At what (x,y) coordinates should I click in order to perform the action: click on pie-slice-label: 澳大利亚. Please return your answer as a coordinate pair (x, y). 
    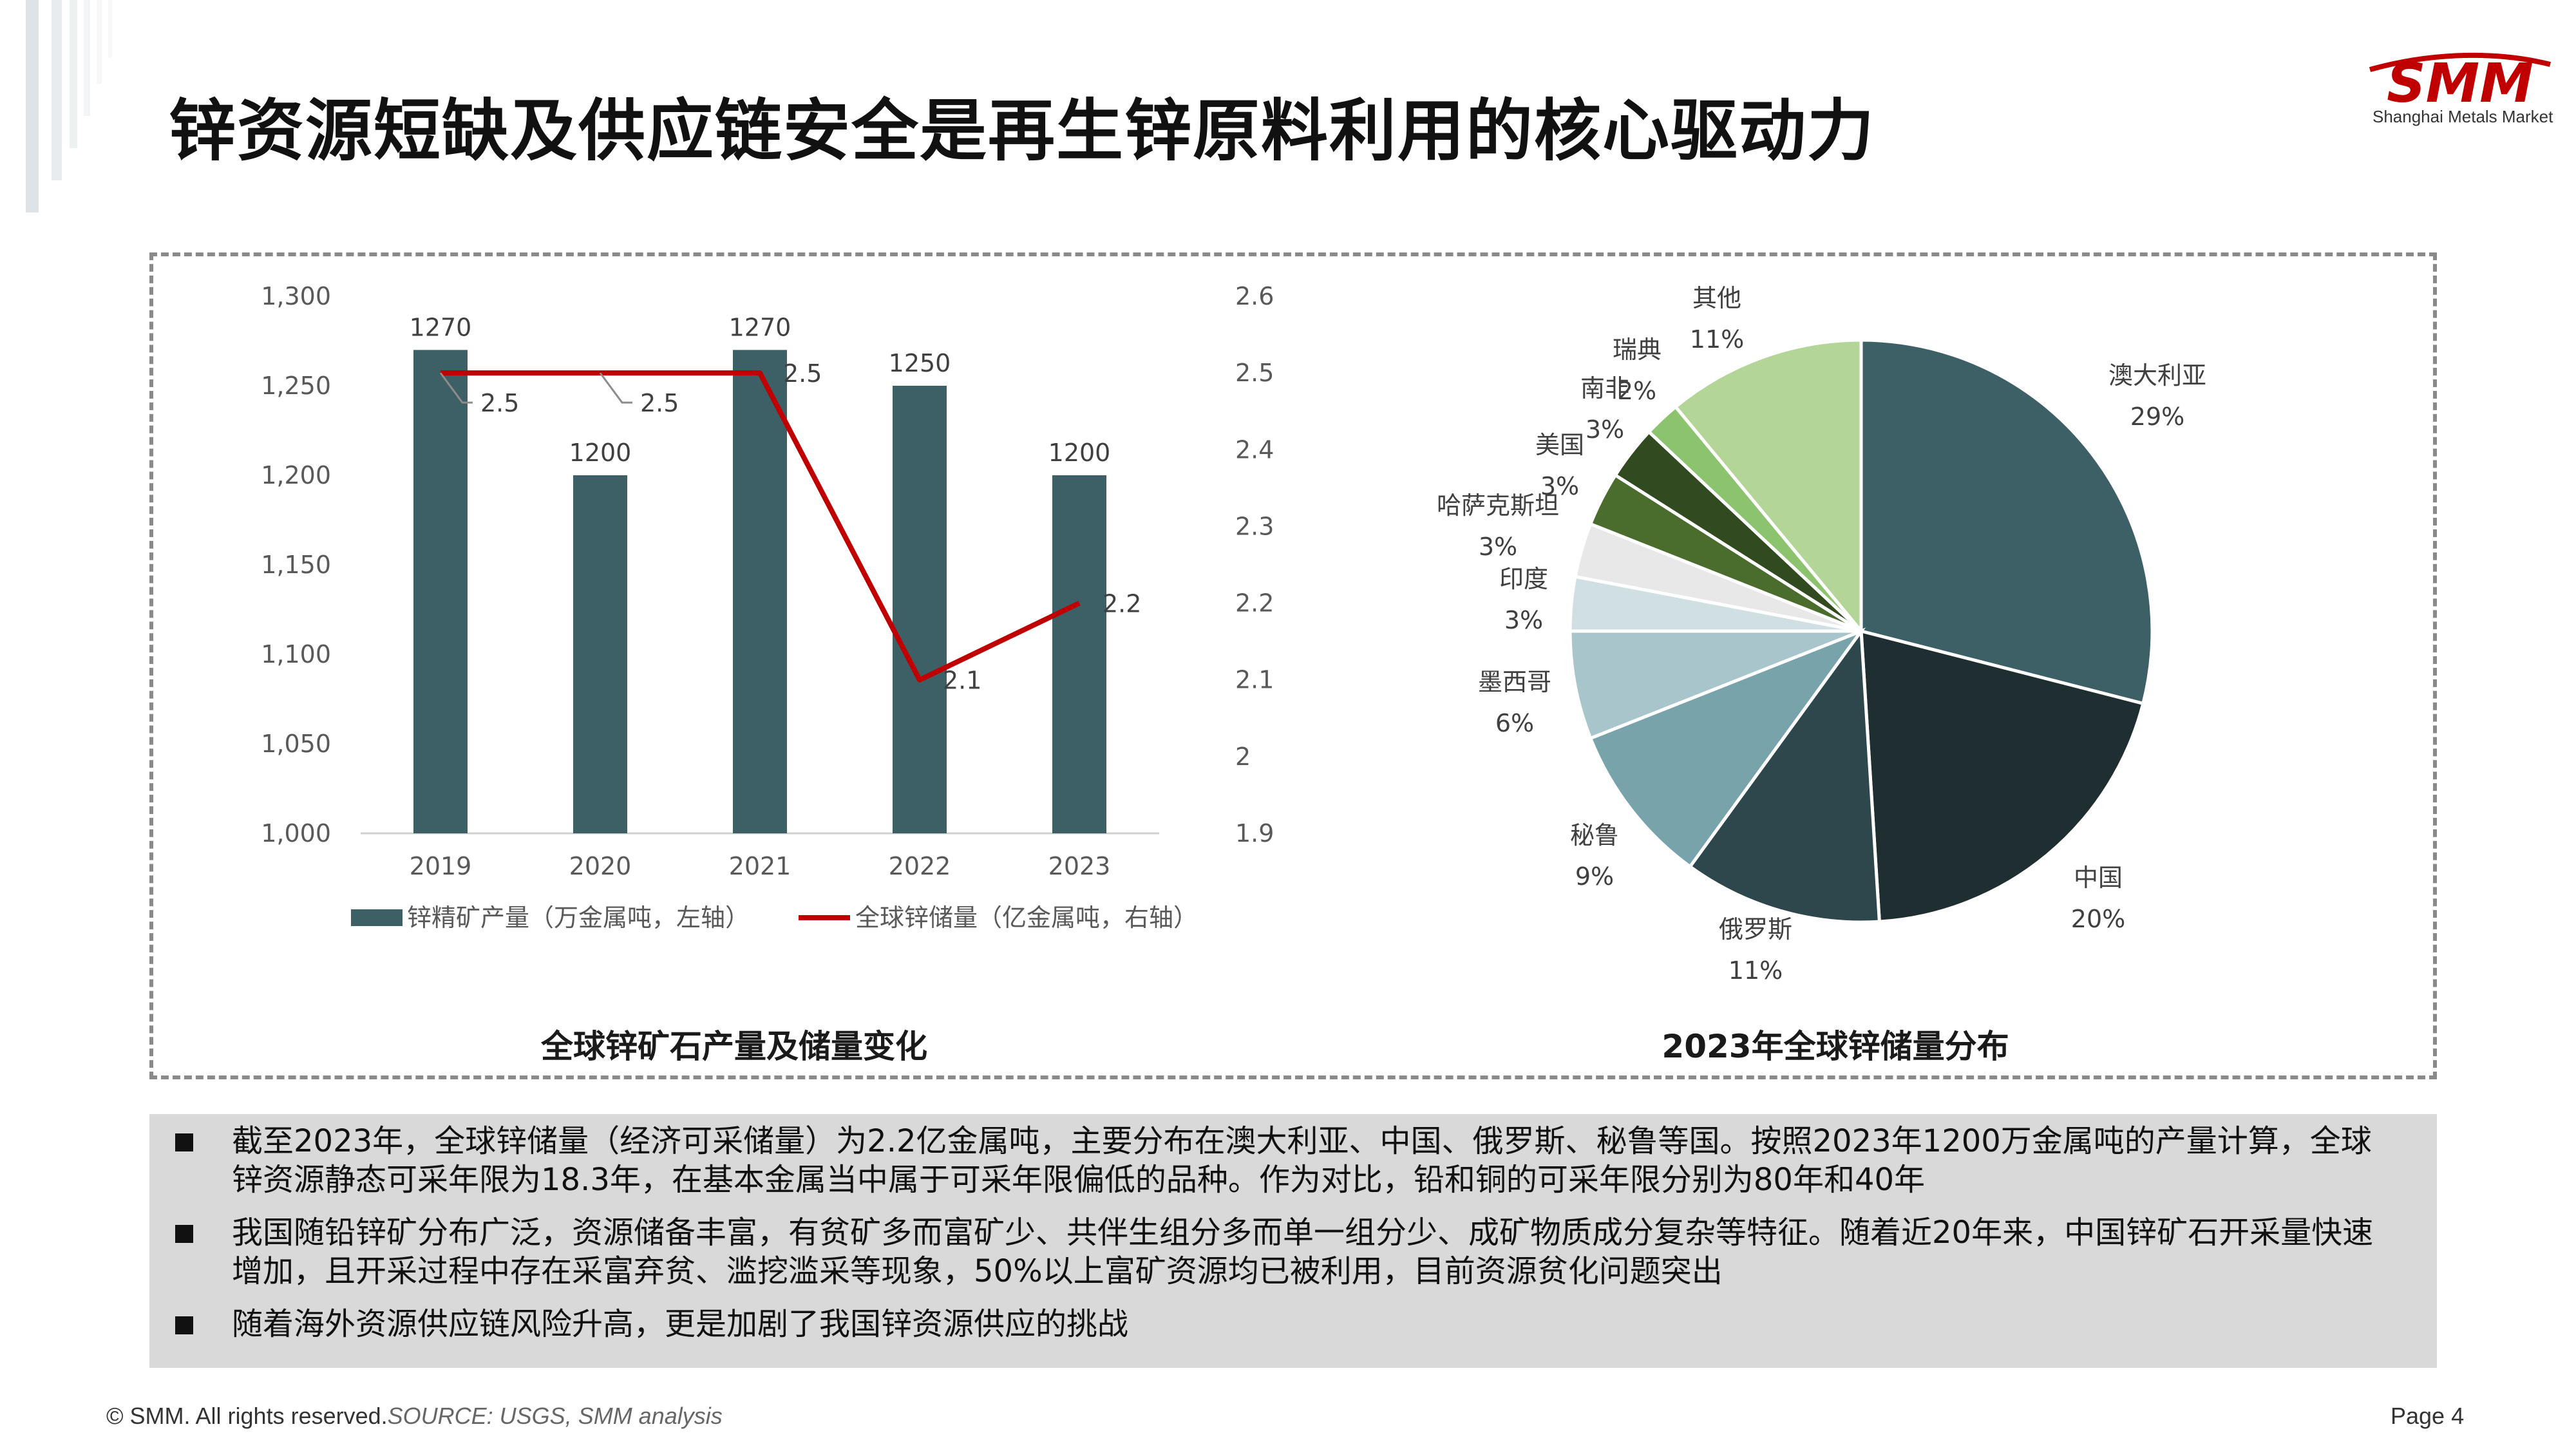
    Looking at the image, I should click on (2157, 375).